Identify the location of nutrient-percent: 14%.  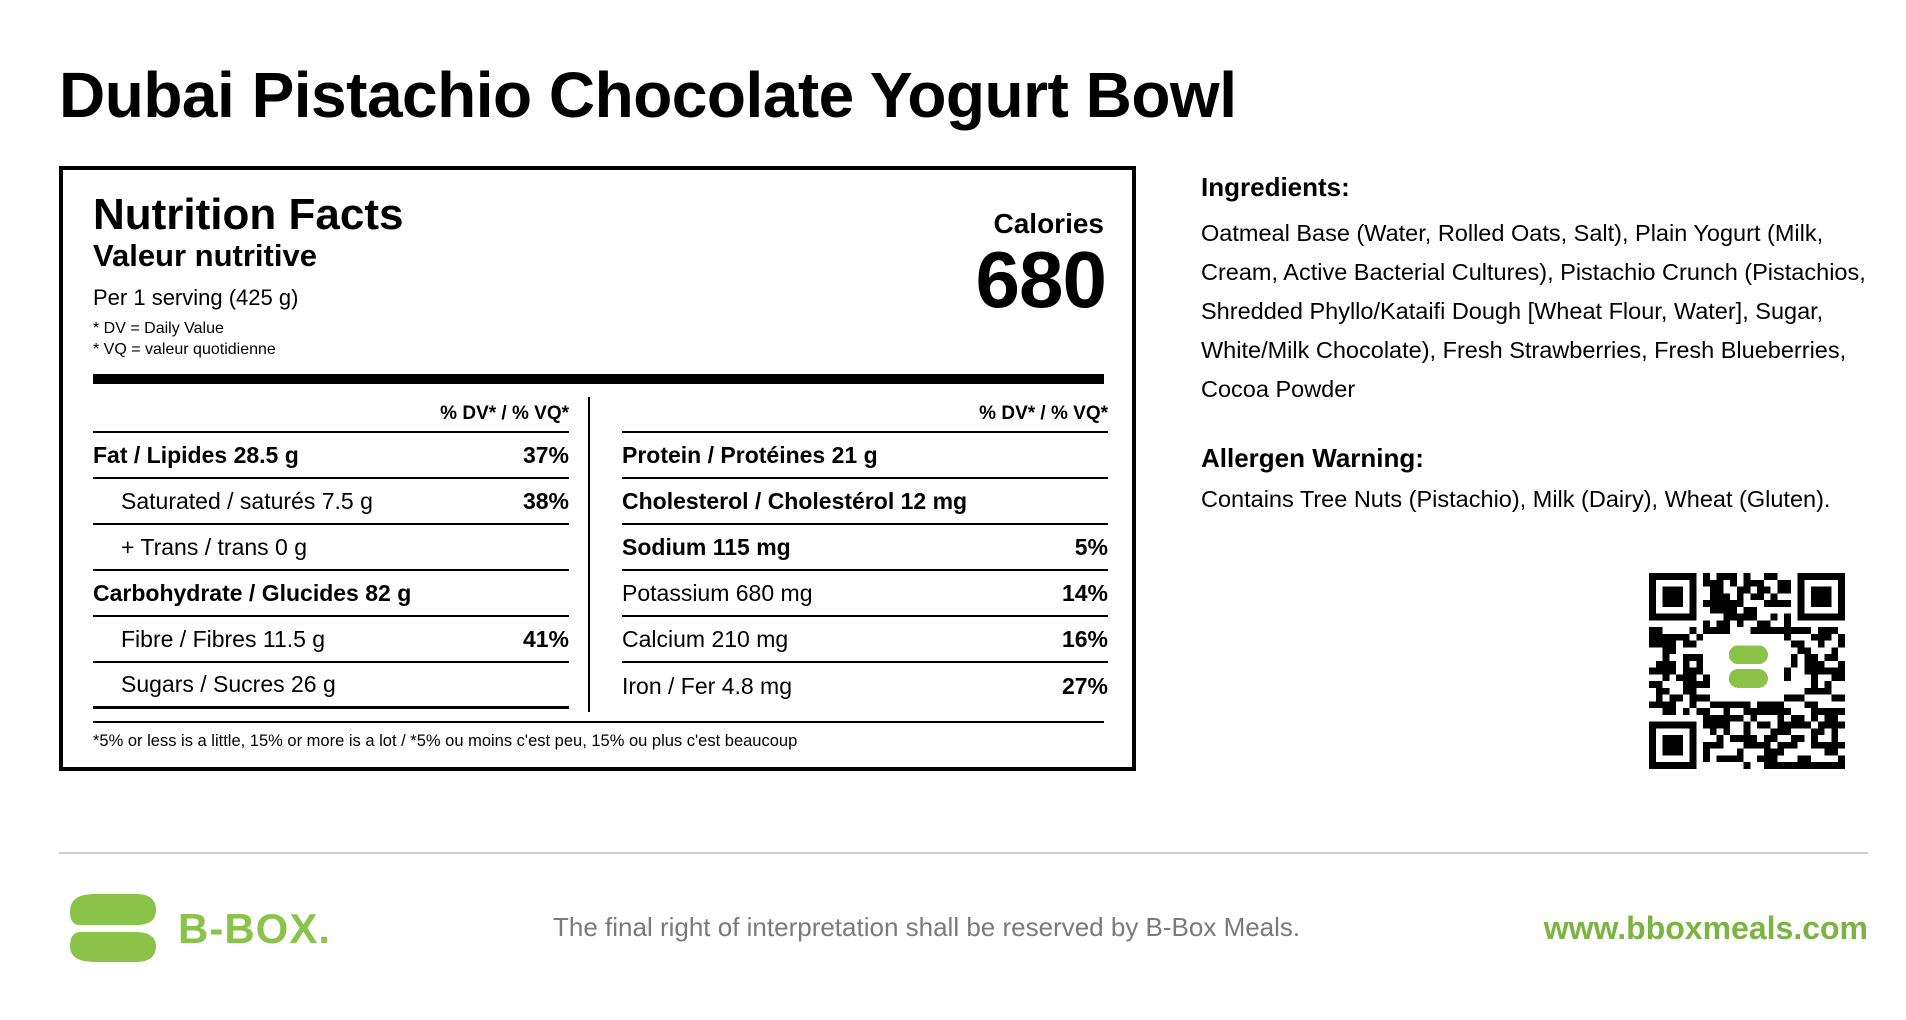
(1084, 592).